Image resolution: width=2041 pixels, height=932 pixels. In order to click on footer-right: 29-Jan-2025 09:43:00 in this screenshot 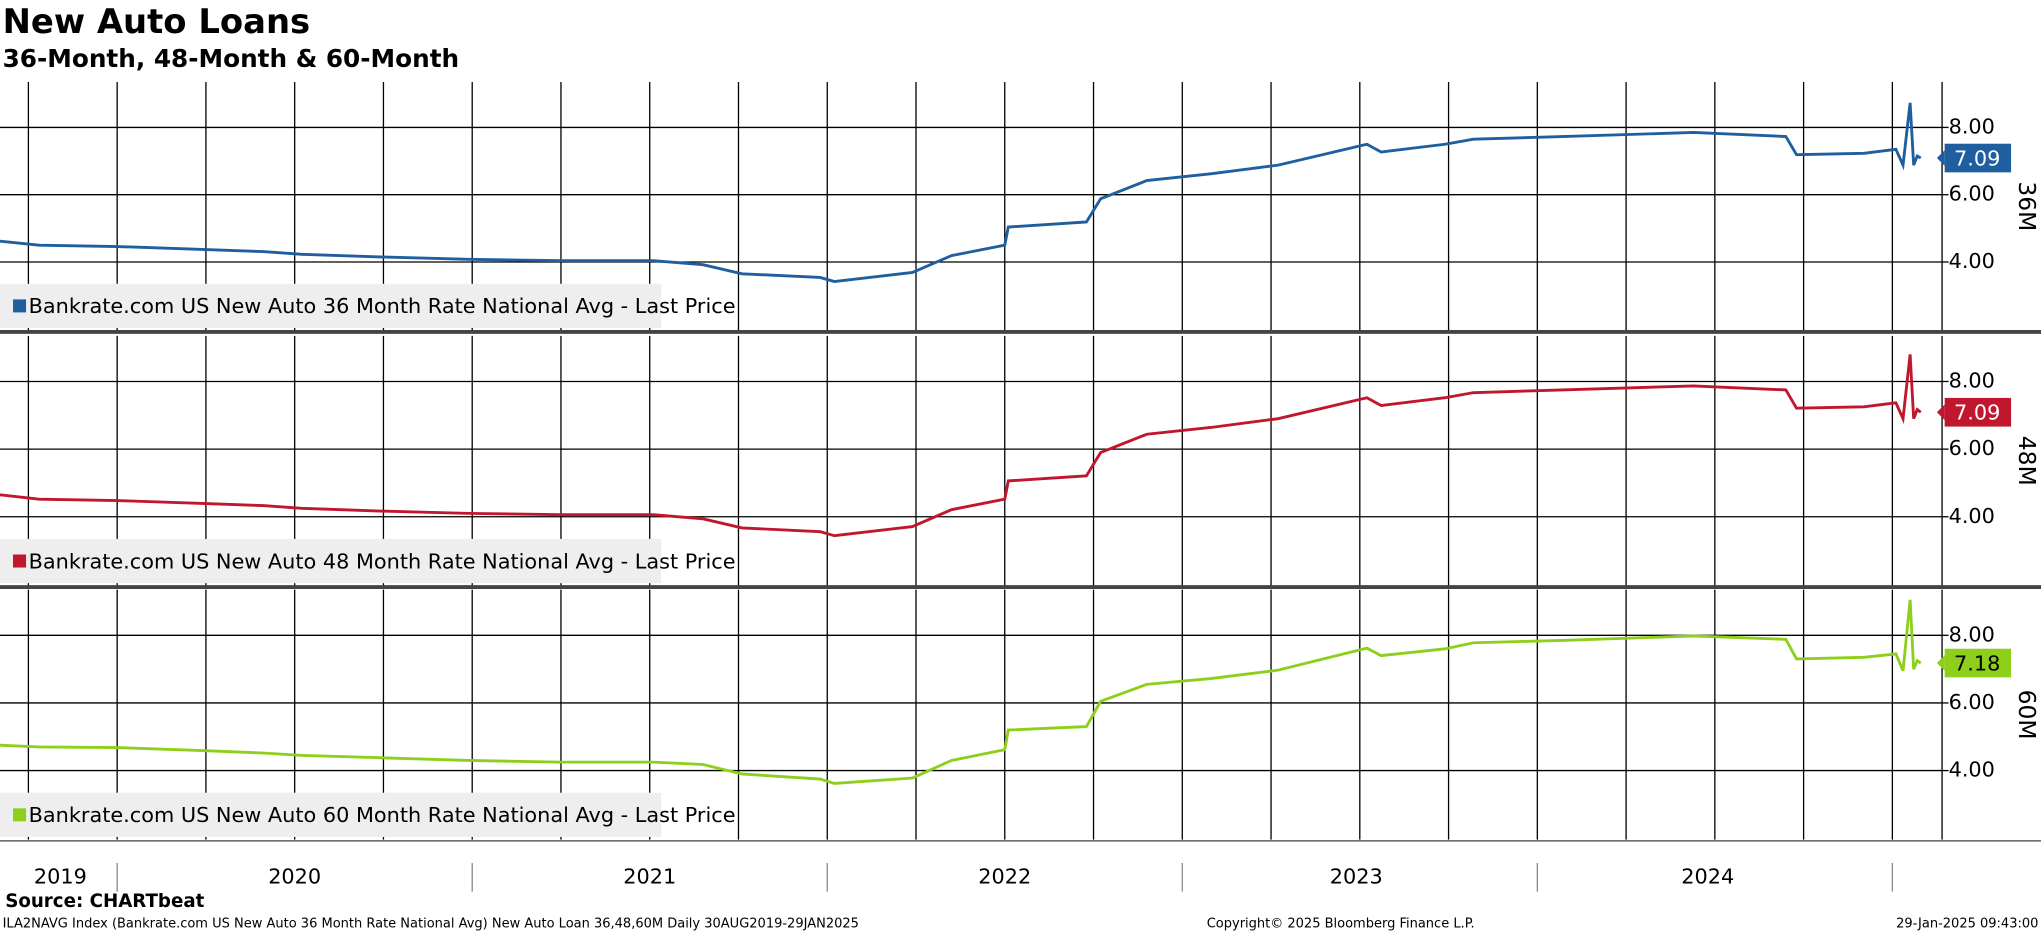, I will do `click(1967, 924)`.